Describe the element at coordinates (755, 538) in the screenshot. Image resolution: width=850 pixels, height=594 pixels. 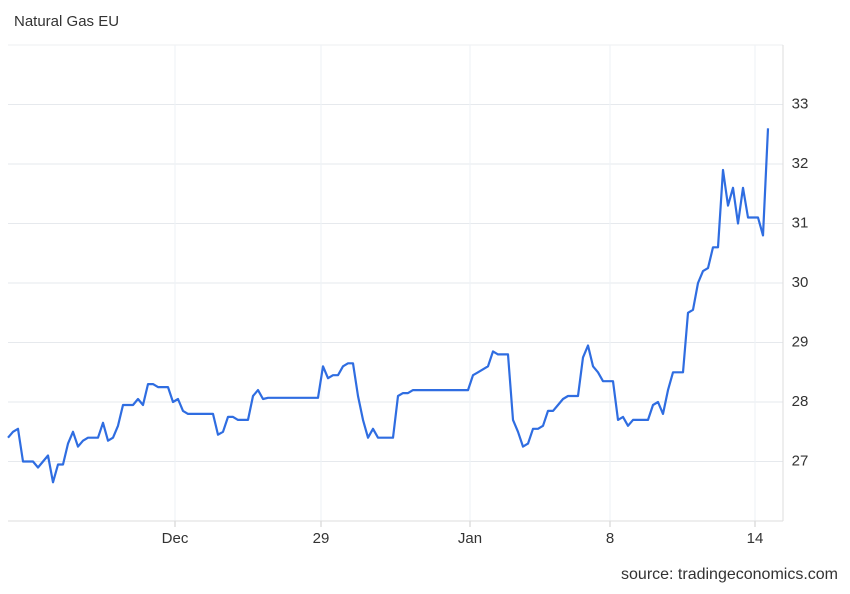
I see `x-tick-label: 14` at that location.